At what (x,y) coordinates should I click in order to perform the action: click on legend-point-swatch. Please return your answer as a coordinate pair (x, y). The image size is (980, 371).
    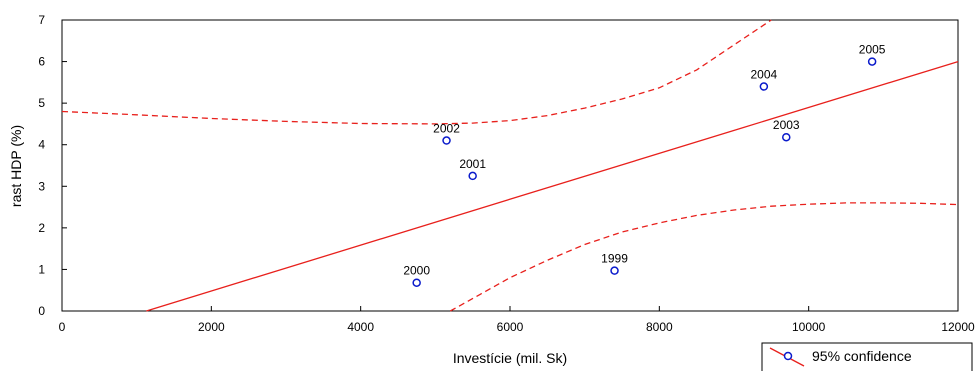
    Looking at the image, I should click on (788, 356).